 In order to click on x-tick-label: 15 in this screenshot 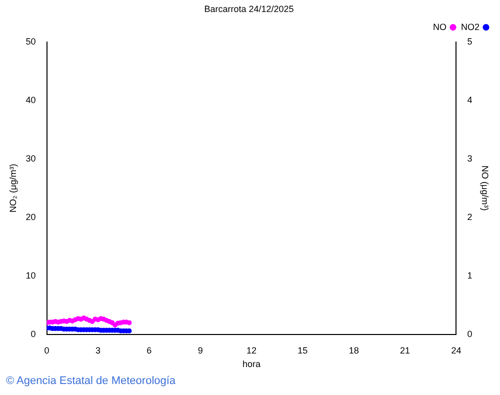, I will do `click(303, 350)`.